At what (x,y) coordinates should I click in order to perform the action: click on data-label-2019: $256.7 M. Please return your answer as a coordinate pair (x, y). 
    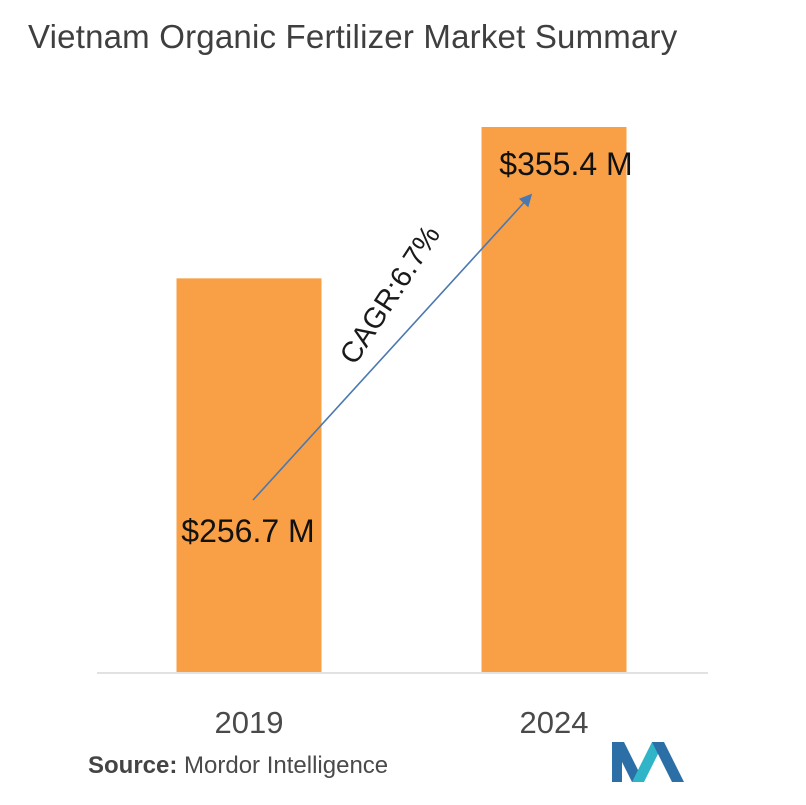
    Looking at the image, I should click on (247, 531).